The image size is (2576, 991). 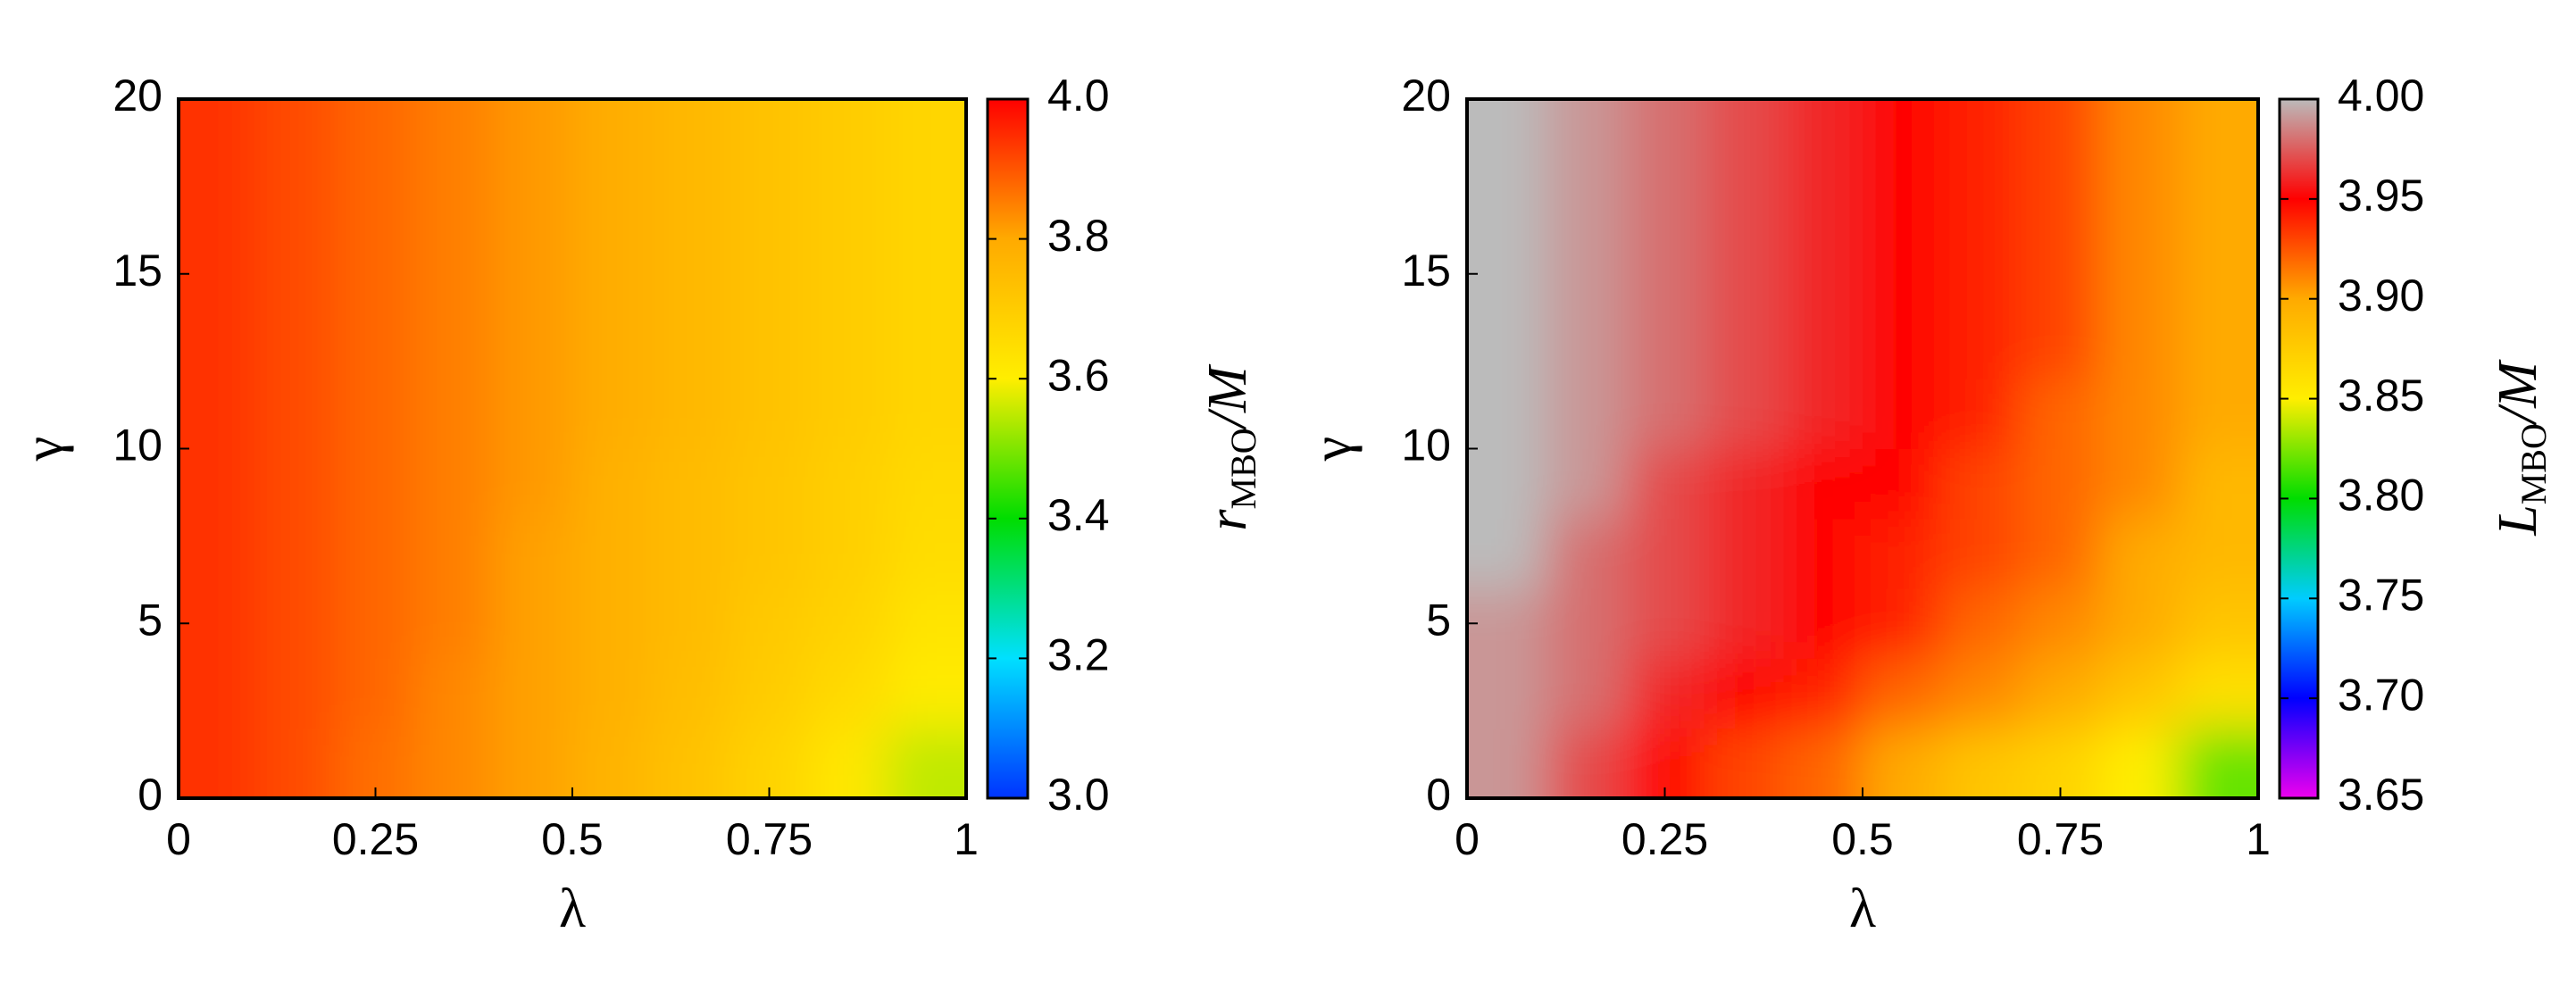 What do you see at coordinates (2060, 839) in the screenshot?
I see `x-tick-label: 0.75` at bounding box center [2060, 839].